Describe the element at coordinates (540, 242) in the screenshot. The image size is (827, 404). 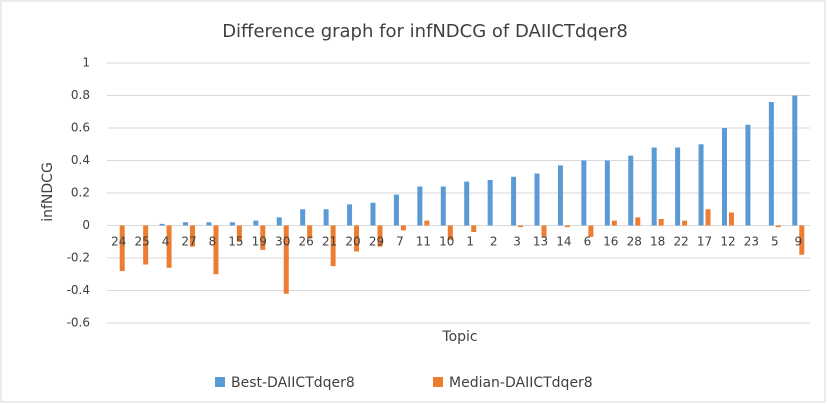
I see `x-tick-label: 13` at that location.